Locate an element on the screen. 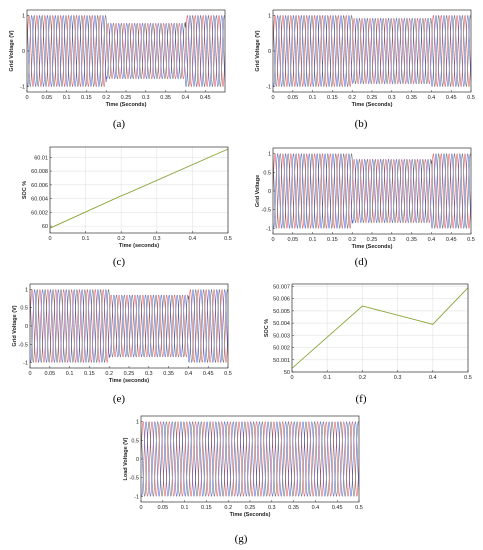 The height and width of the screenshot is (550, 483). y-tick-label: 50.006 is located at coordinates (281, 300).